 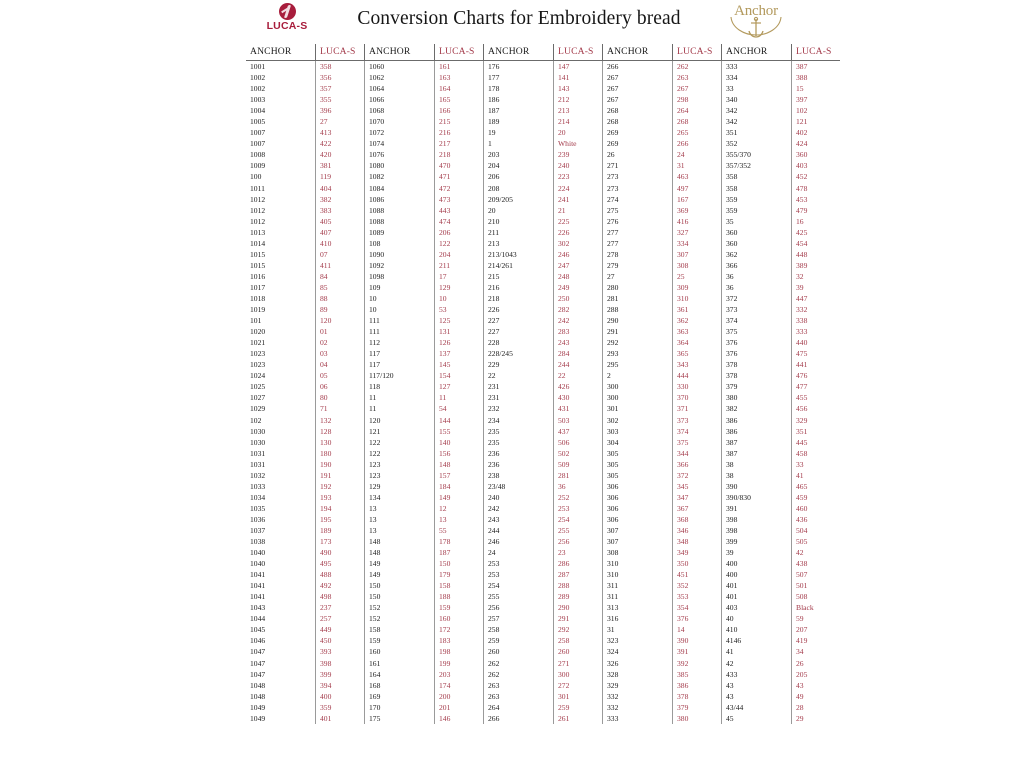 What do you see at coordinates (258, 287) in the screenshot?
I see `cell-anchor: 1017` at bounding box center [258, 287].